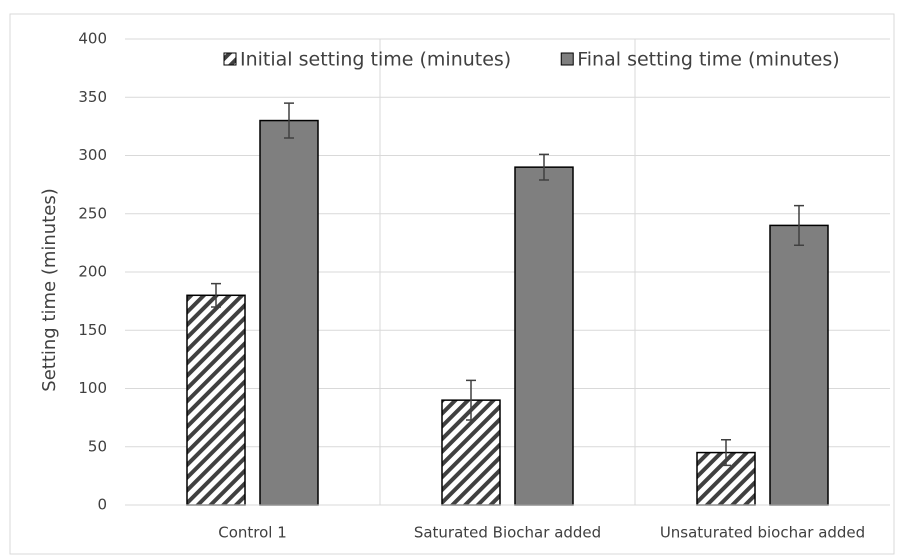 The image size is (899, 555). What do you see at coordinates (92, 155) in the screenshot?
I see `y-tick-label: 300` at bounding box center [92, 155].